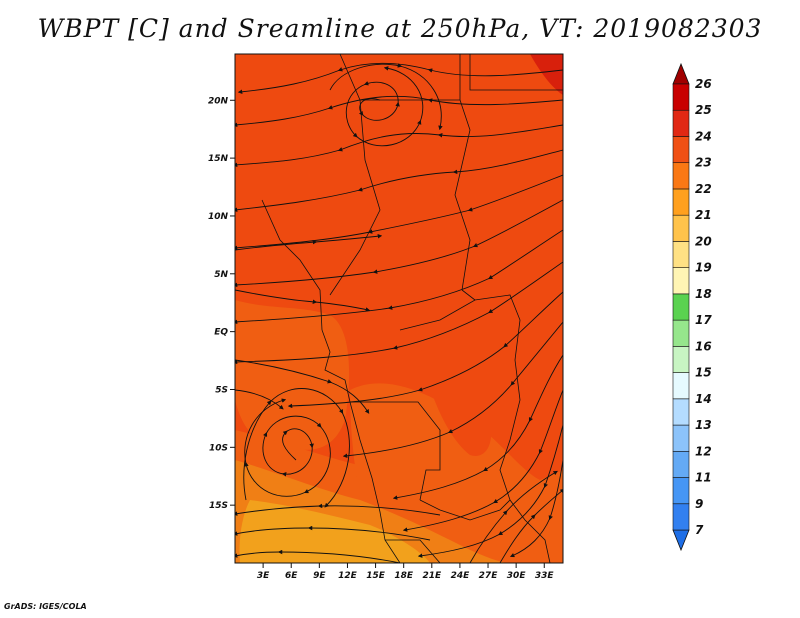 The width and height of the screenshot is (800, 618). Describe the element at coordinates (703, 425) in the screenshot. I see `colorbar-label: 13` at that location.